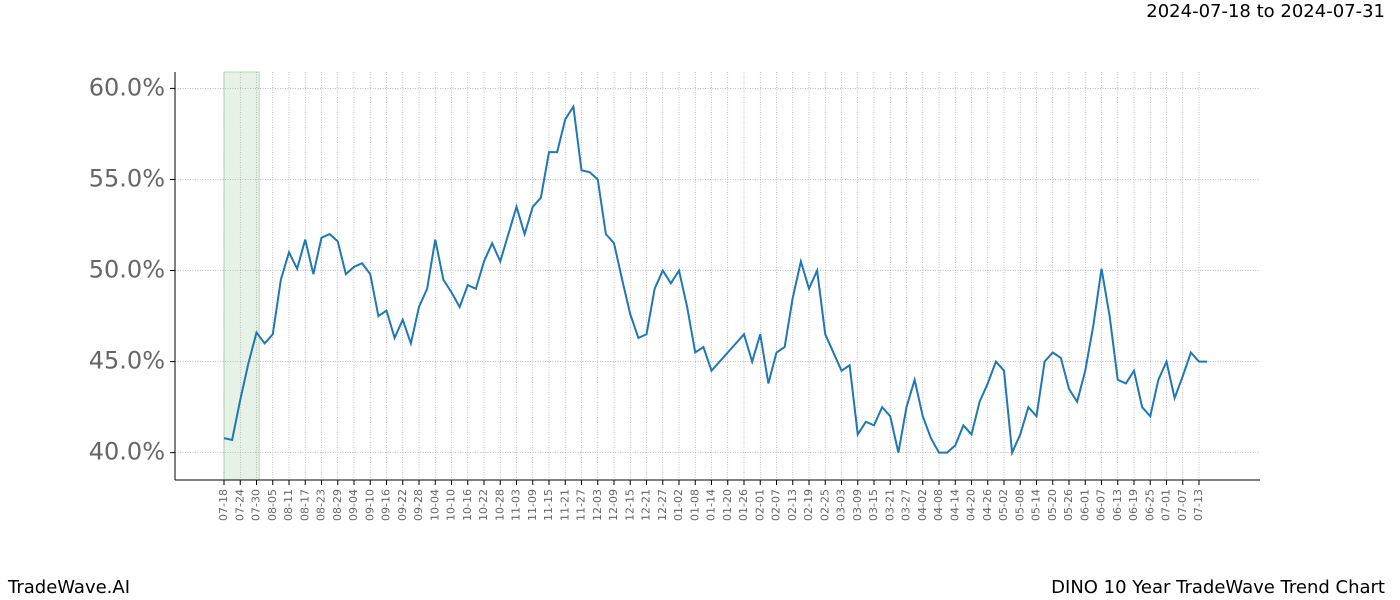  What do you see at coordinates (548, 505) in the screenshot?
I see `x-tick-label: 11-15` at bounding box center [548, 505].